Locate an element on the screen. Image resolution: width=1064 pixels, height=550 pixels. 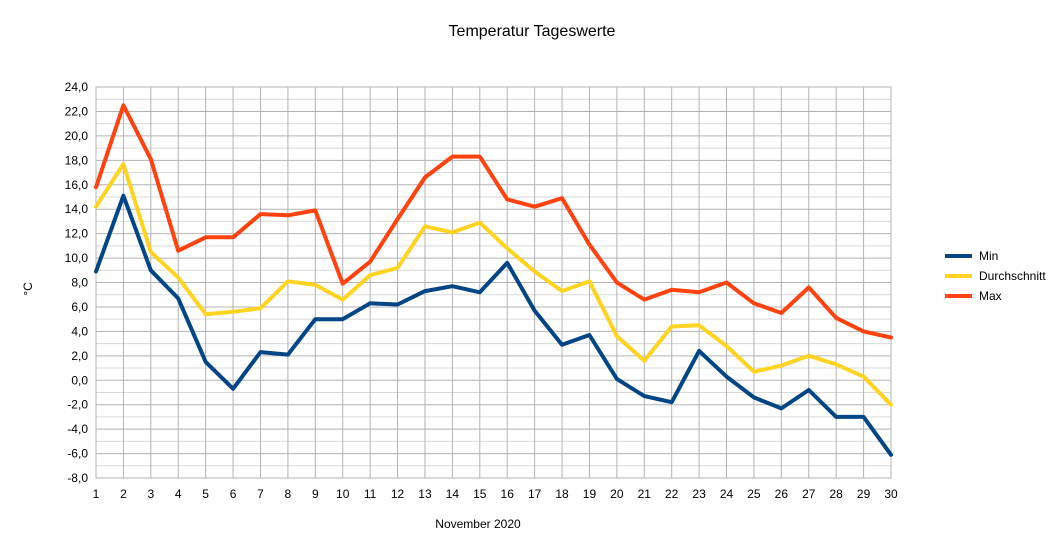
x-tick-label: 13 is located at coordinates (425, 494).